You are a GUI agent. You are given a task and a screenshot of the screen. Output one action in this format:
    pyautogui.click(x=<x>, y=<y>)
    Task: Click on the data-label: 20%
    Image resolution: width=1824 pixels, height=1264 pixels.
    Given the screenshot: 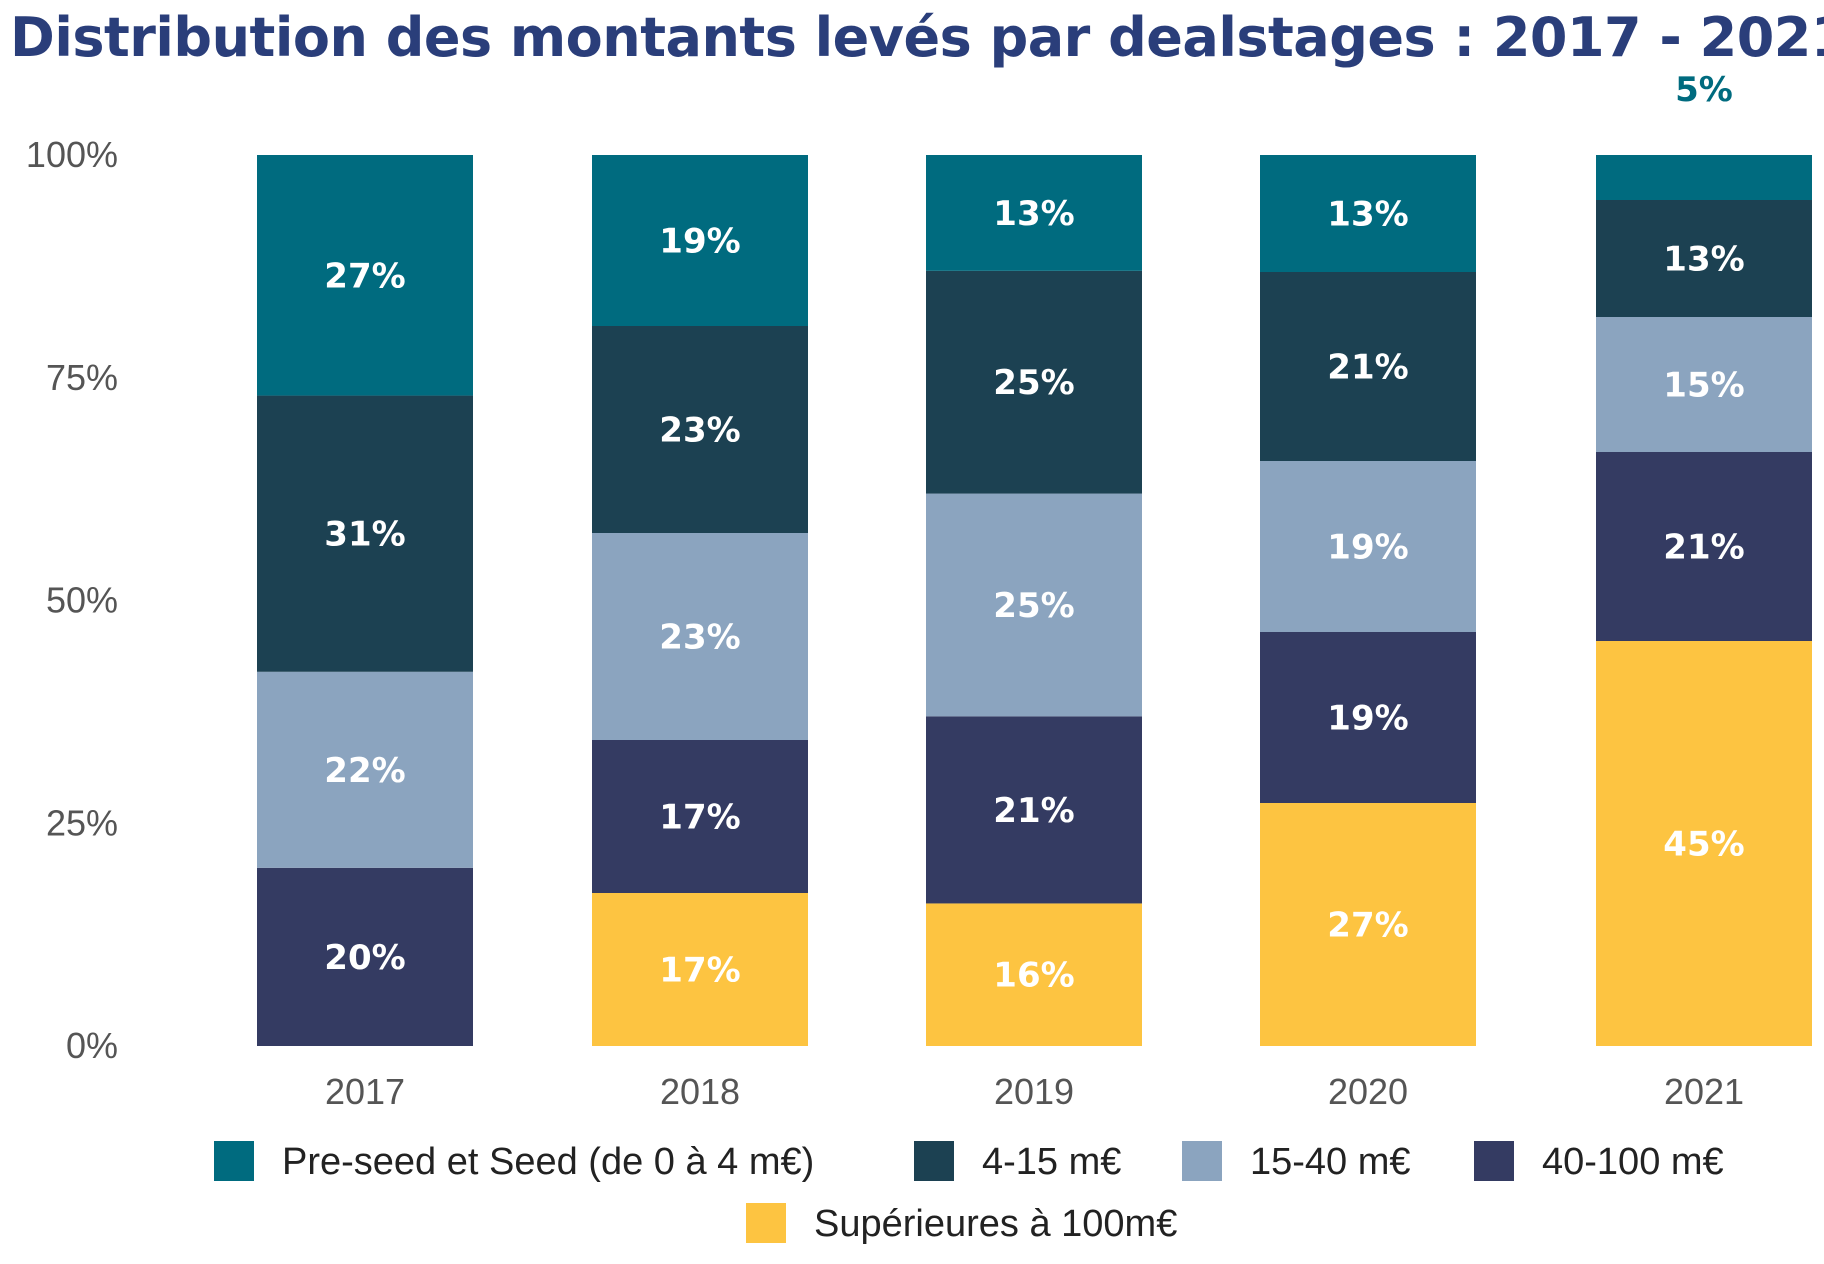 What is the action you would take?
    pyautogui.click(x=364, y=958)
    